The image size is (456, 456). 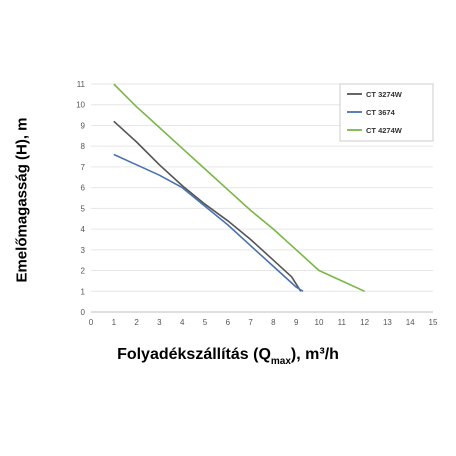 I want to click on y-tick-4: 4, so click(x=83, y=229).